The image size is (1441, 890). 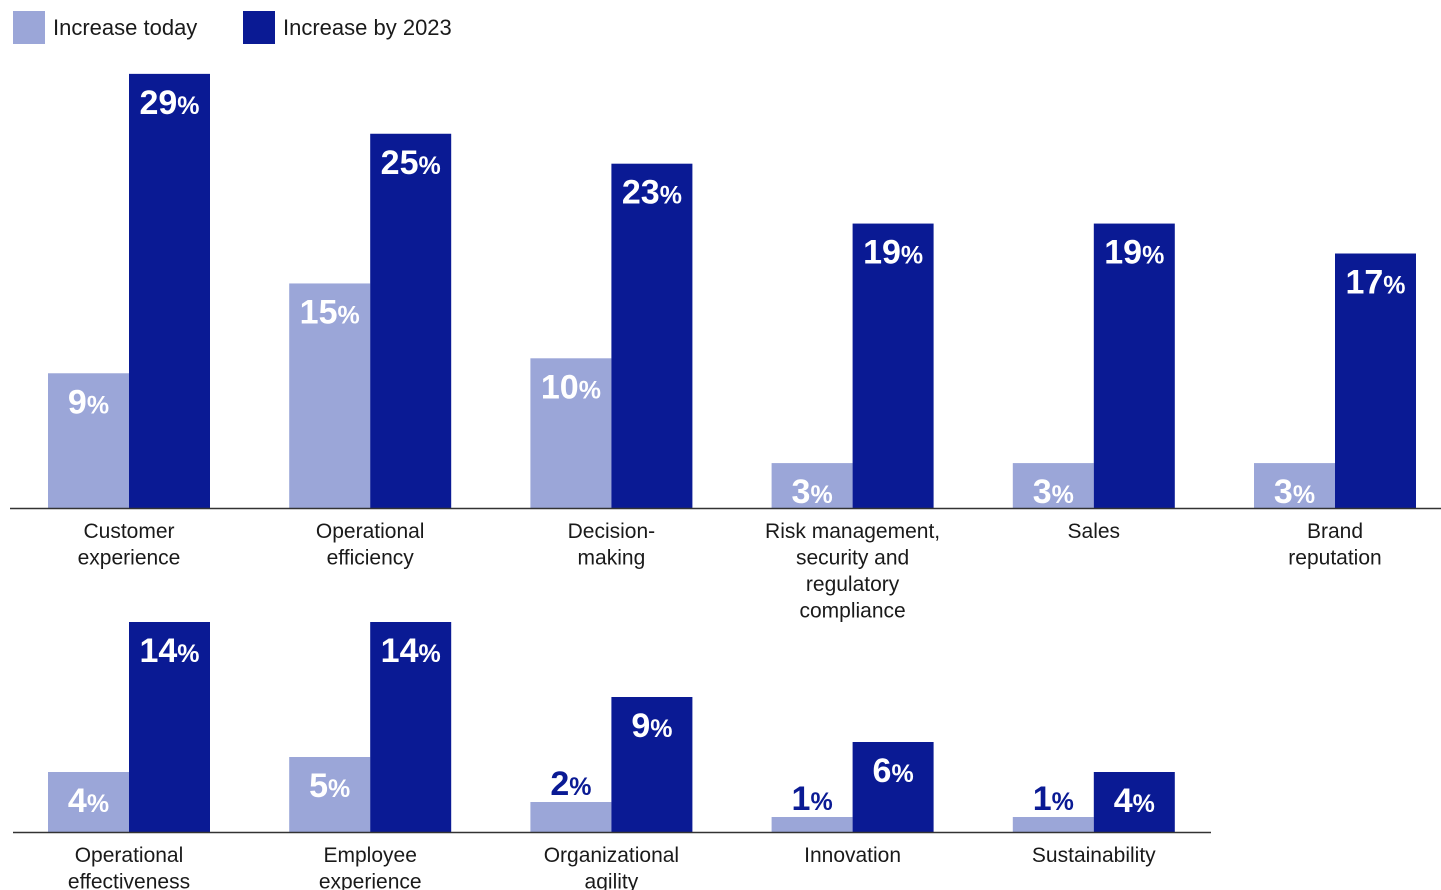 I want to click on data-label-today: 9%, so click(x=88, y=402).